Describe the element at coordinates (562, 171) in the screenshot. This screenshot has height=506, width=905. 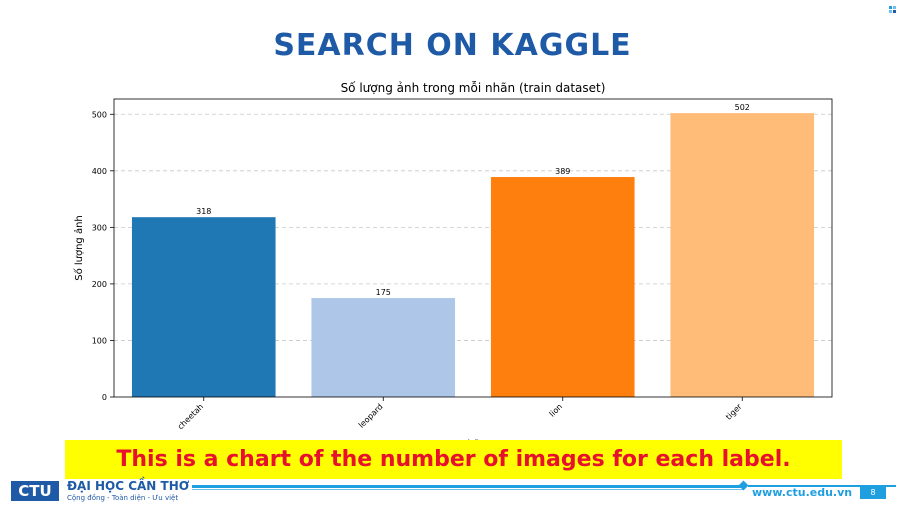
I see `data-label: 389` at that location.